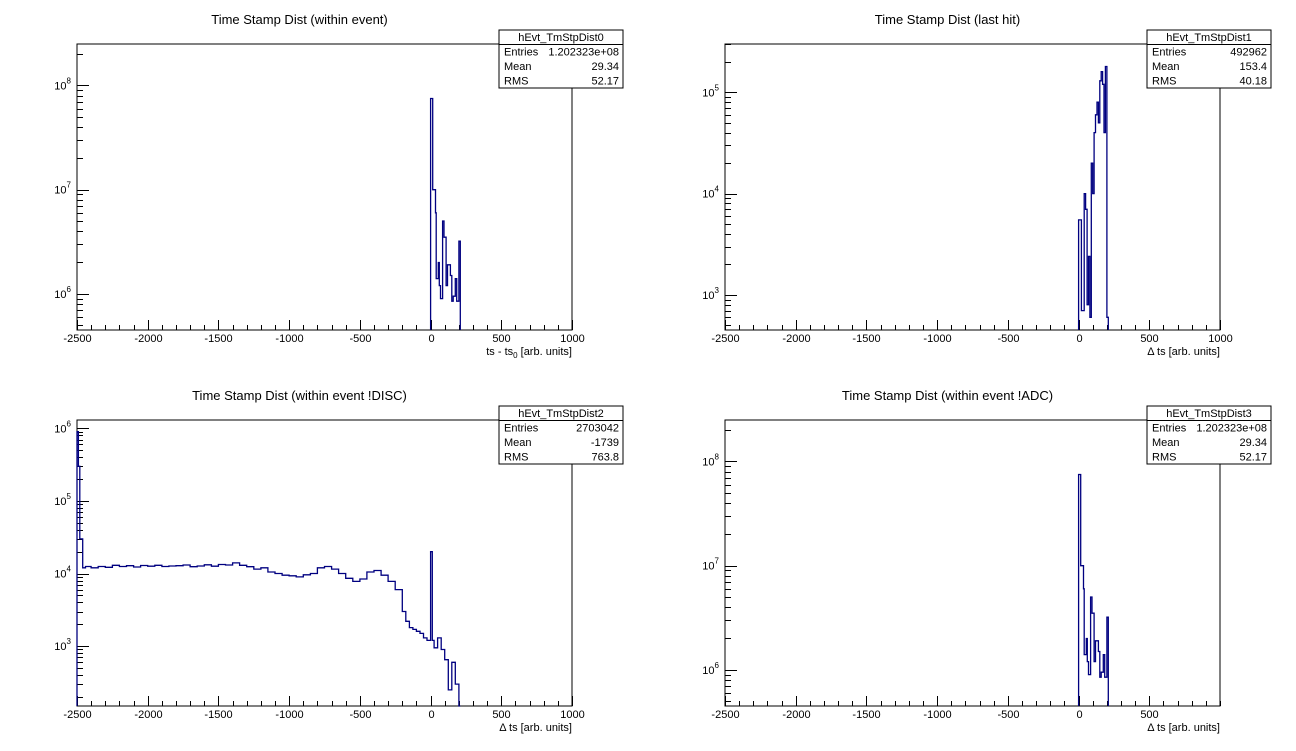 The width and height of the screenshot is (1296, 751). I want to click on stats-value: 153.4, so click(1253, 67).